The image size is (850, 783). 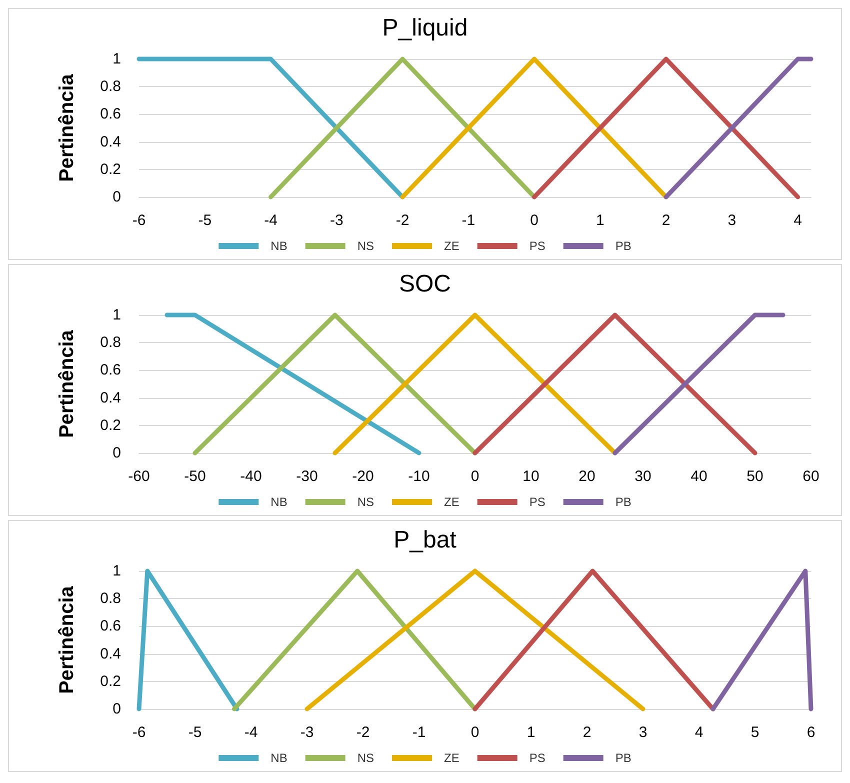 I want to click on chart-title: P_liquid, so click(x=425, y=28).